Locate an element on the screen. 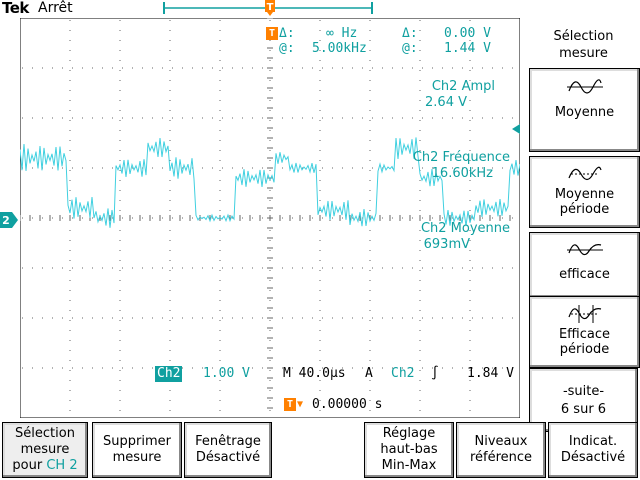  ch2-waveform-trace is located at coordinates (270, 182).